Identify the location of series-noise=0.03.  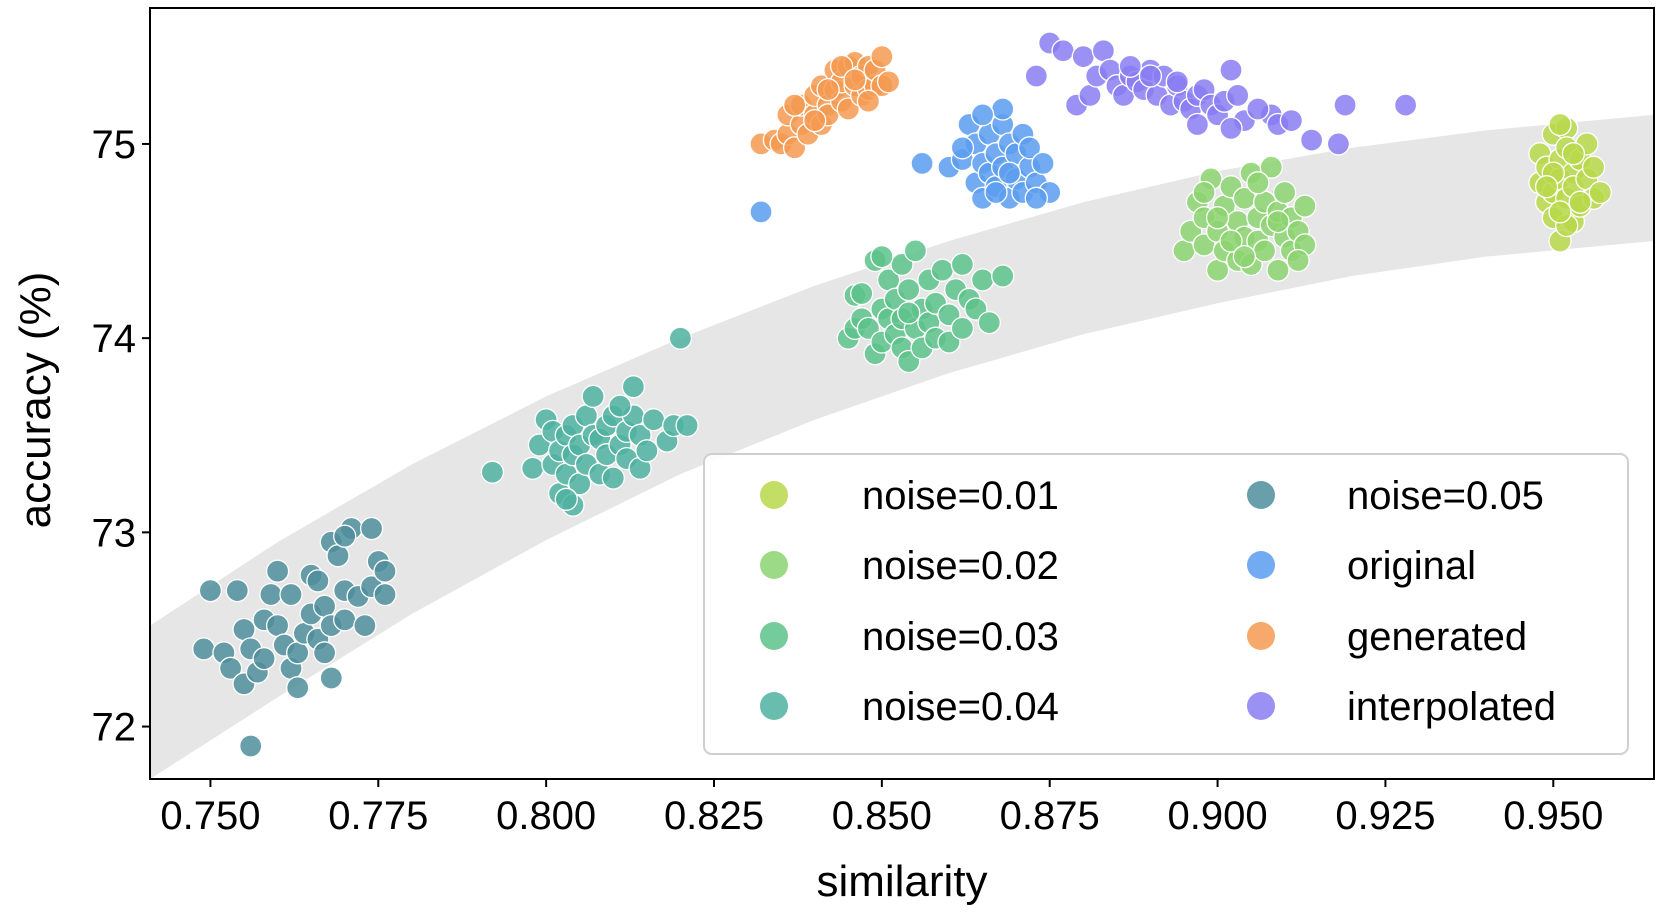
(925, 306).